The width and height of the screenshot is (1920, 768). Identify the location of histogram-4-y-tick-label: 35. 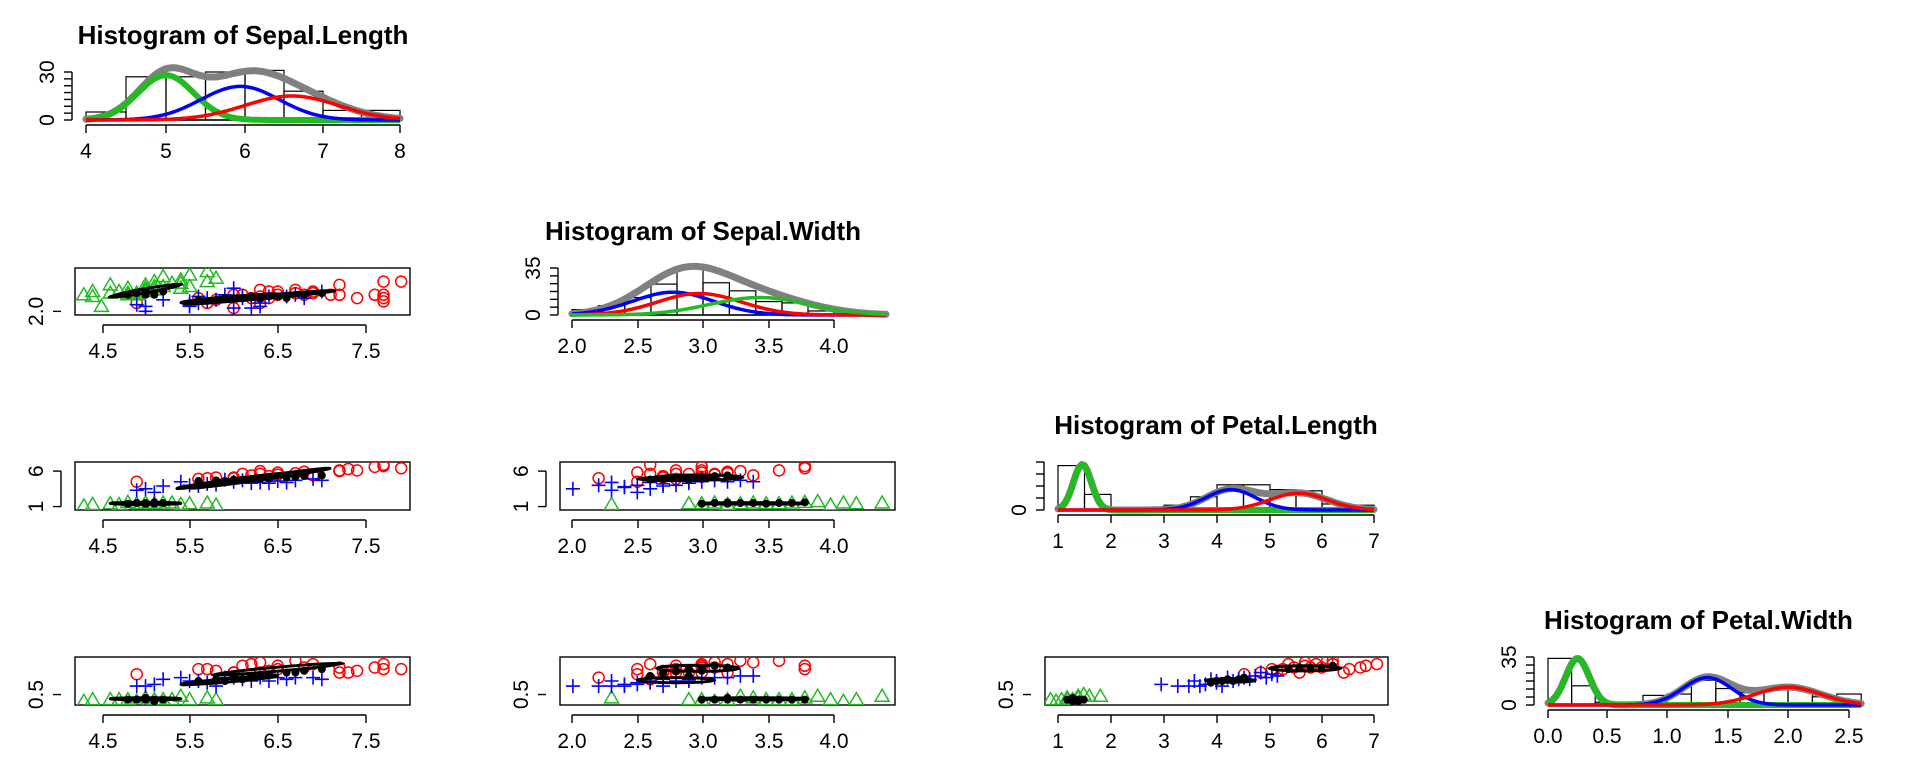
(1509, 656).